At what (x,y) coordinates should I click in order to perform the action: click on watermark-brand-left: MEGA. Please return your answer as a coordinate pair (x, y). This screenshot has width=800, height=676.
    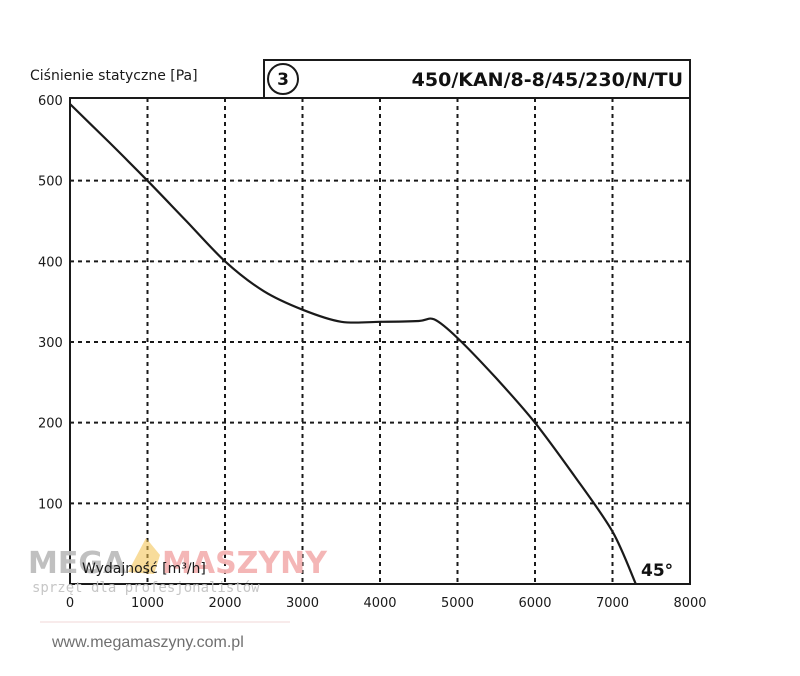
    Looking at the image, I should click on (77, 563).